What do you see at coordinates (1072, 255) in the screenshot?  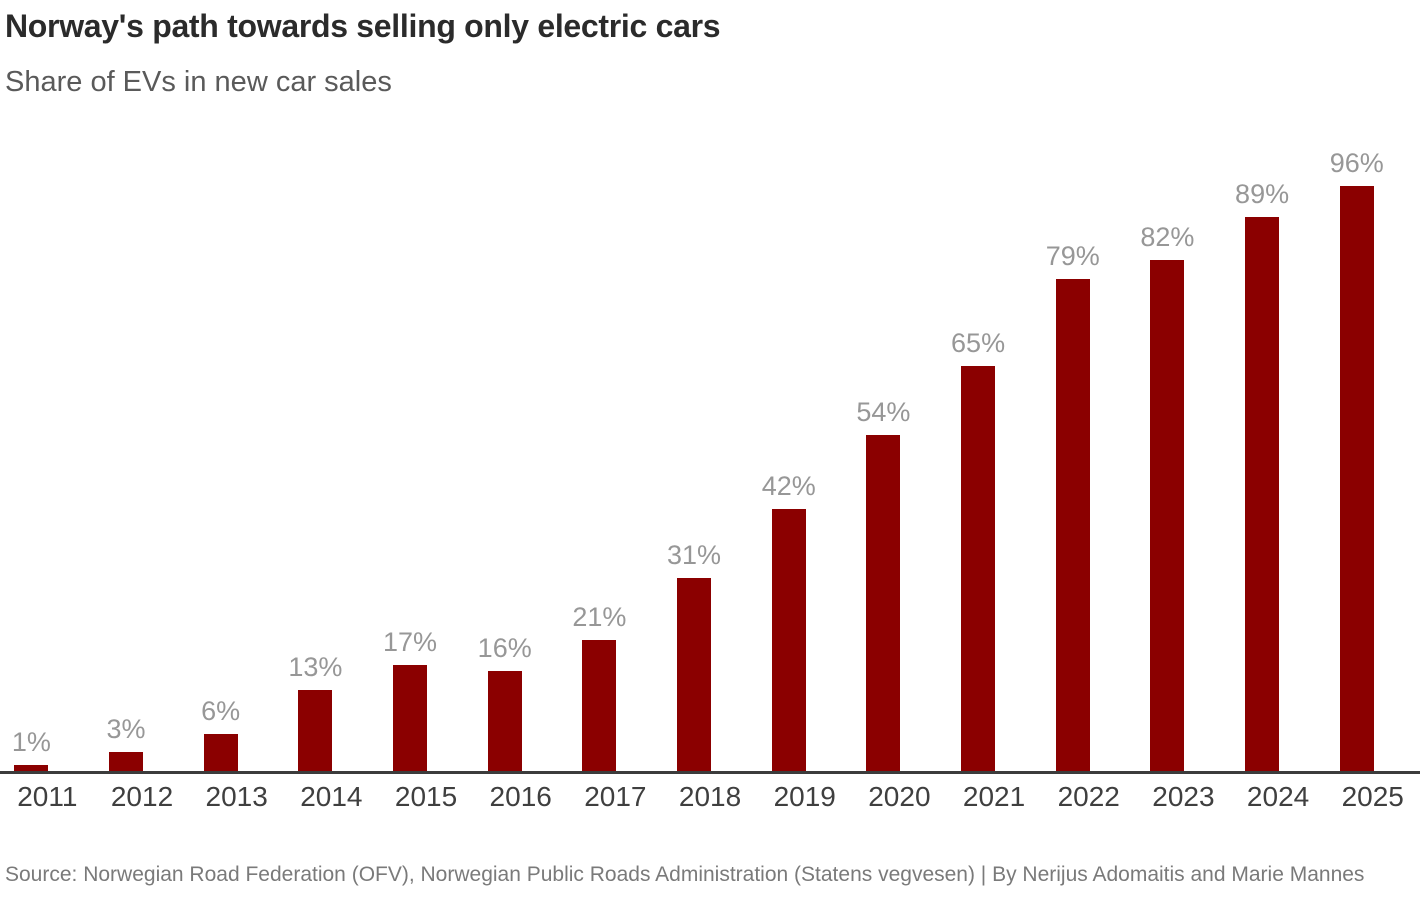 I see `bar-value-label: 79%` at bounding box center [1072, 255].